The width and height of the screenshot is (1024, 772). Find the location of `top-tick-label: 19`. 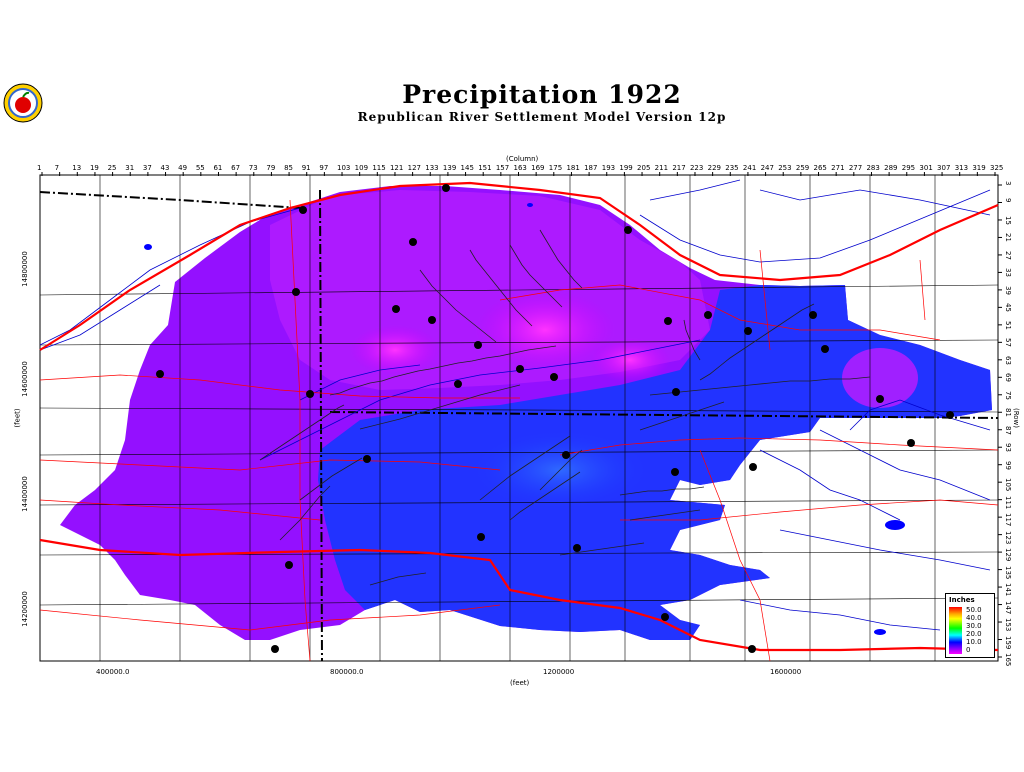

top-tick-label: 19 is located at coordinates (94, 168).